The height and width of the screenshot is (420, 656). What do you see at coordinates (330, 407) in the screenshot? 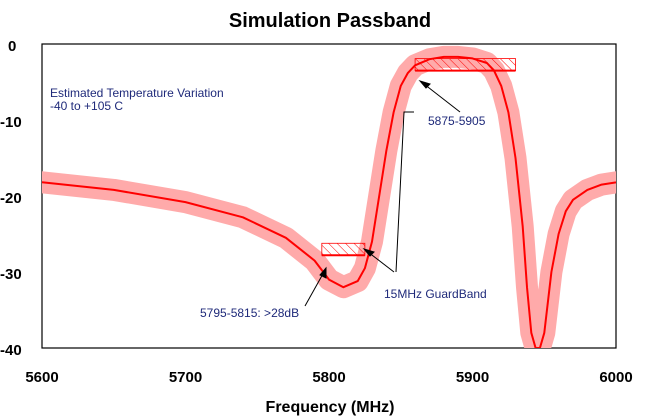
I see `x-axis-label: Frequency (MHz)` at bounding box center [330, 407].